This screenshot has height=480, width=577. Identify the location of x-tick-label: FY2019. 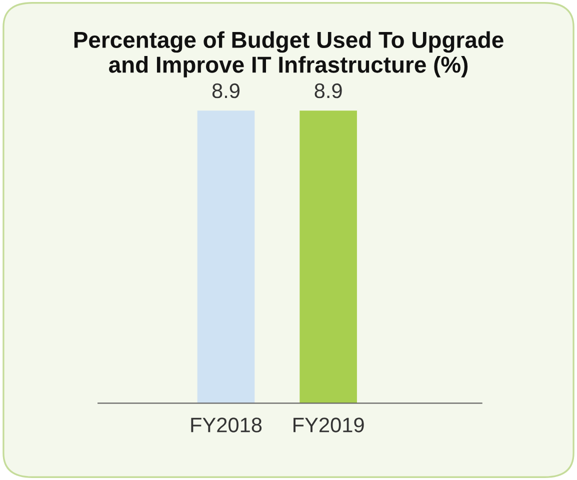
(329, 425).